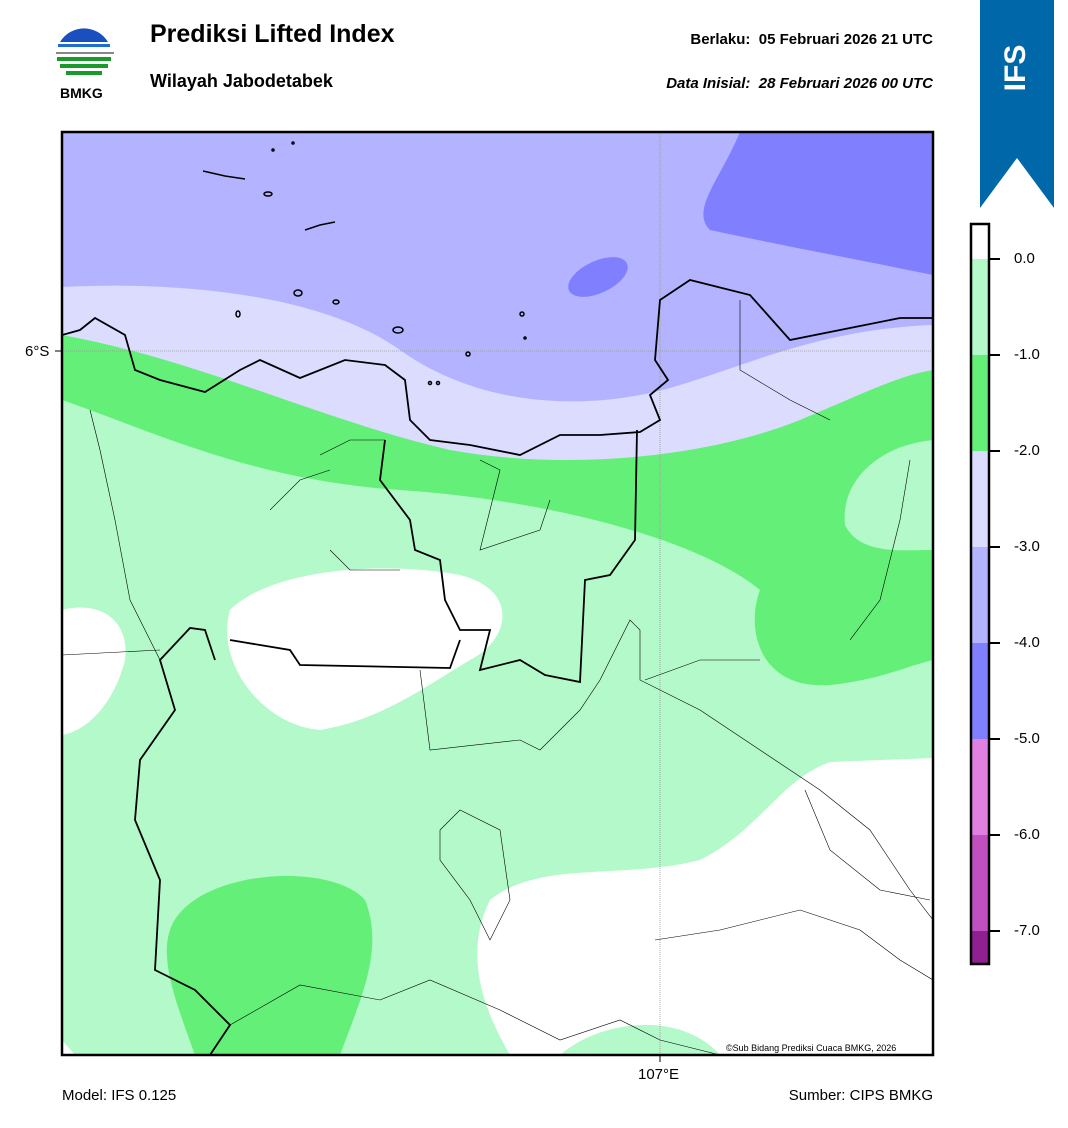 The image size is (1068, 1128). I want to click on colorbar-tick-label: -7.0, so click(1027, 930).